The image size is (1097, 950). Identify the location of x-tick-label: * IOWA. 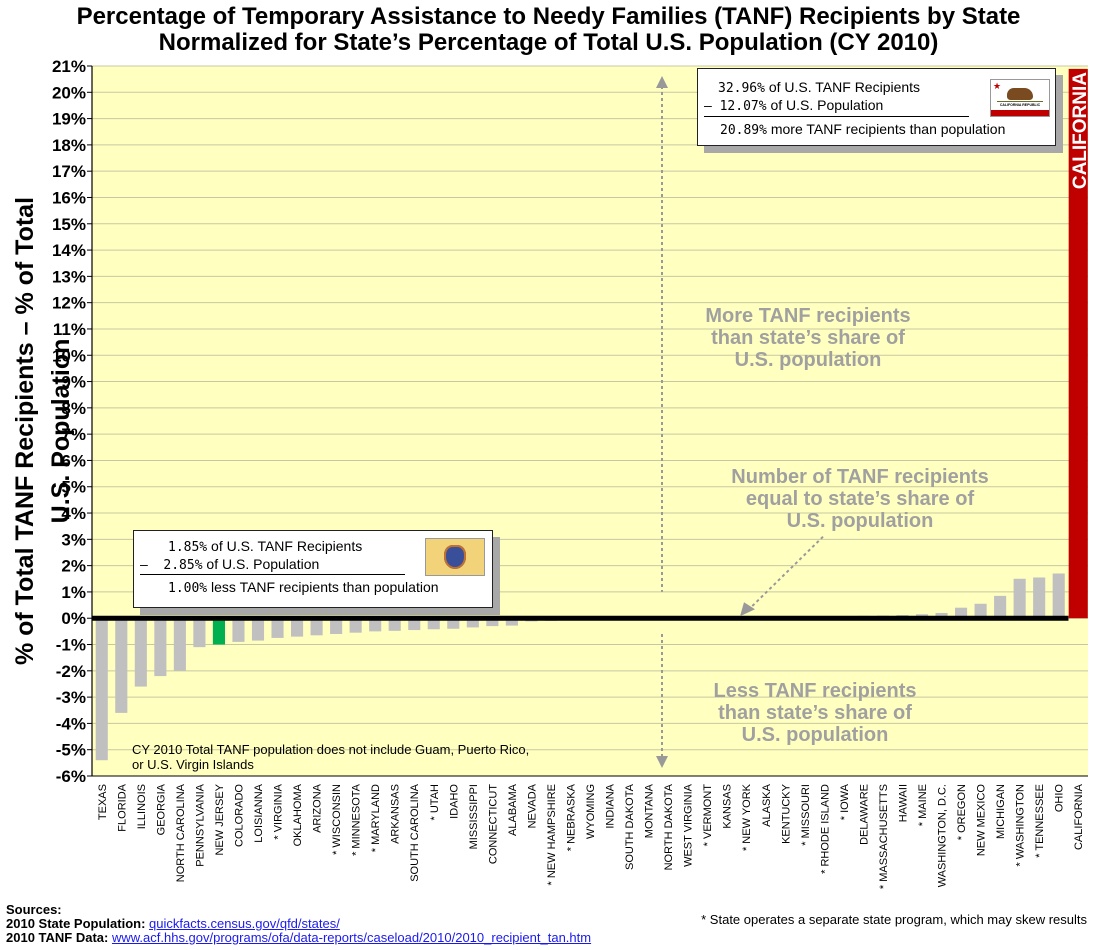
(845, 801).